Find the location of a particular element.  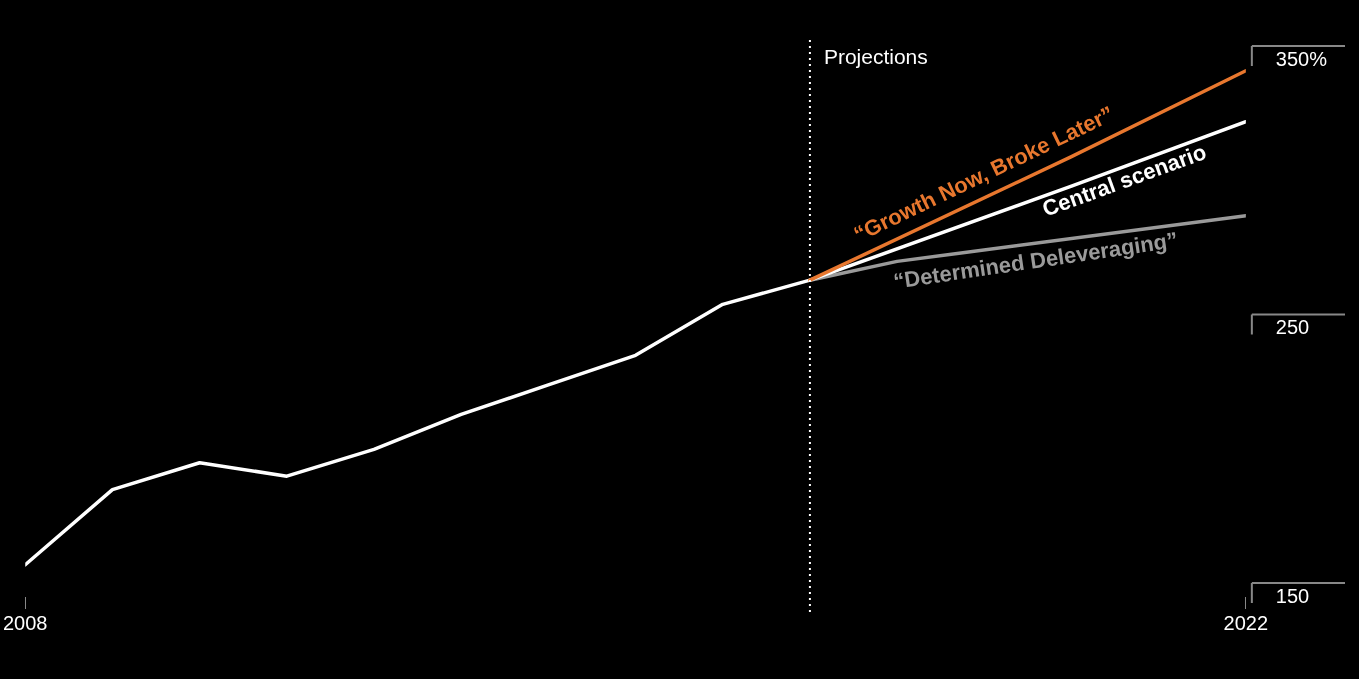

y-tick-label: 250 is located at coordinates (1292, 327).